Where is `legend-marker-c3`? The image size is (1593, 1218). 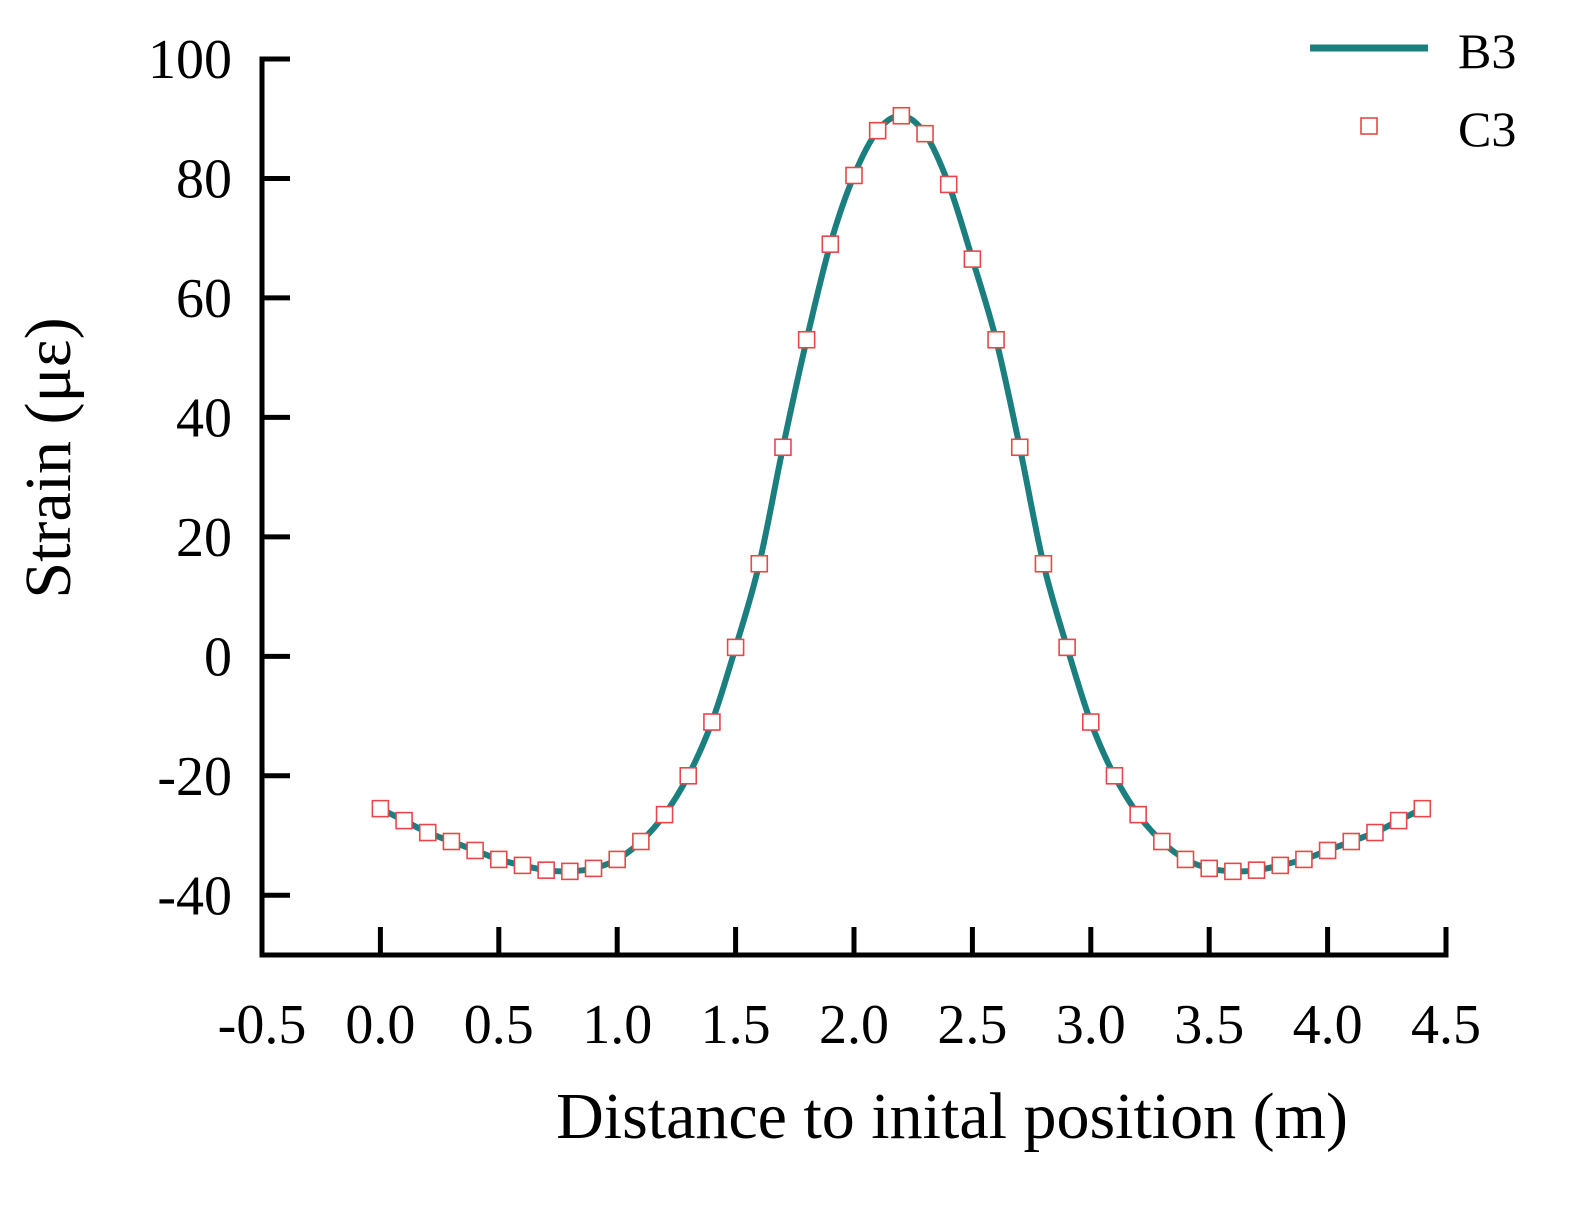 legend-marker-c3 is located at coordinates (1369, 126).